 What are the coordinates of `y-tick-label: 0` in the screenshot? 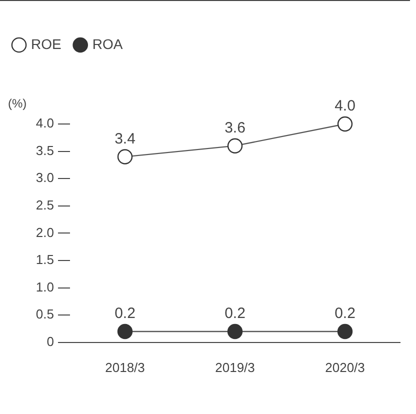 It's located at (50, 341).